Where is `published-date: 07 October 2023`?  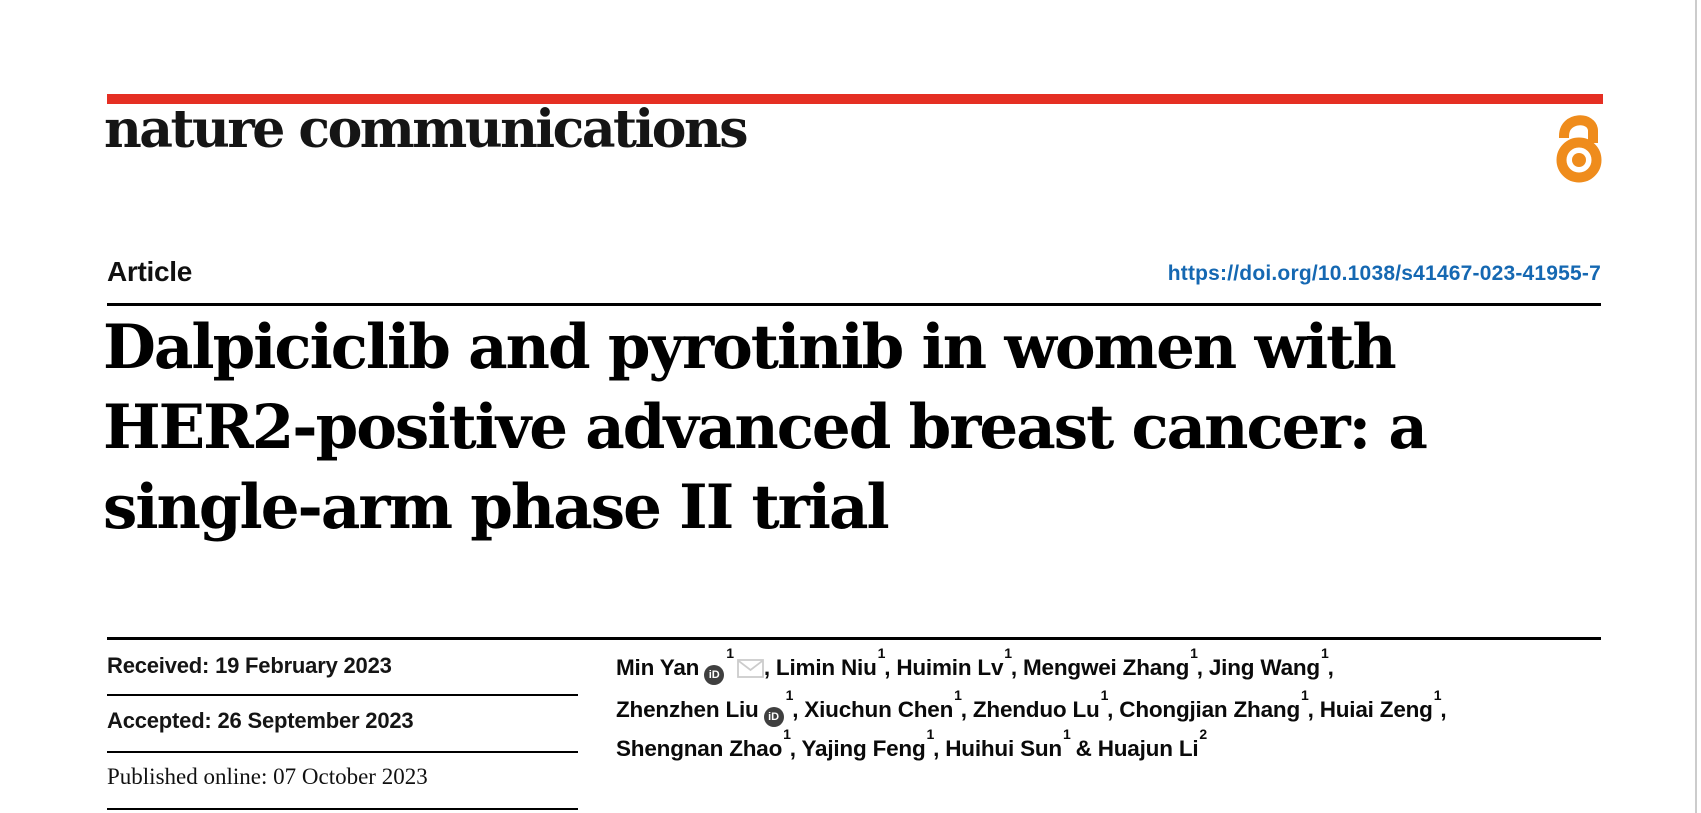 published-date: 07 October 2023 is located at coordinates (350, 776).